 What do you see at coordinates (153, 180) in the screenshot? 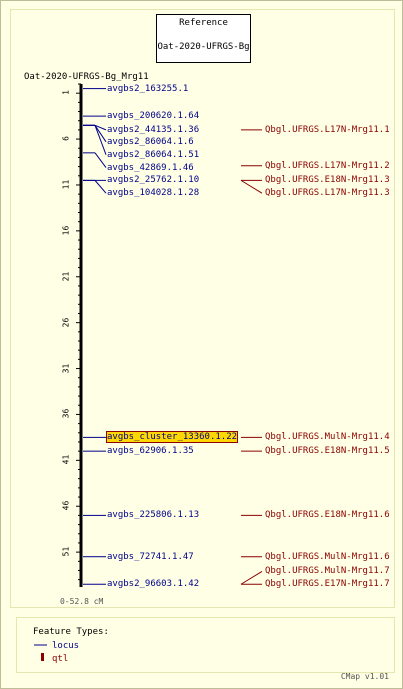
I see `feature-label: avgbs2_25762.1.10` at bounding box center [153, 180].